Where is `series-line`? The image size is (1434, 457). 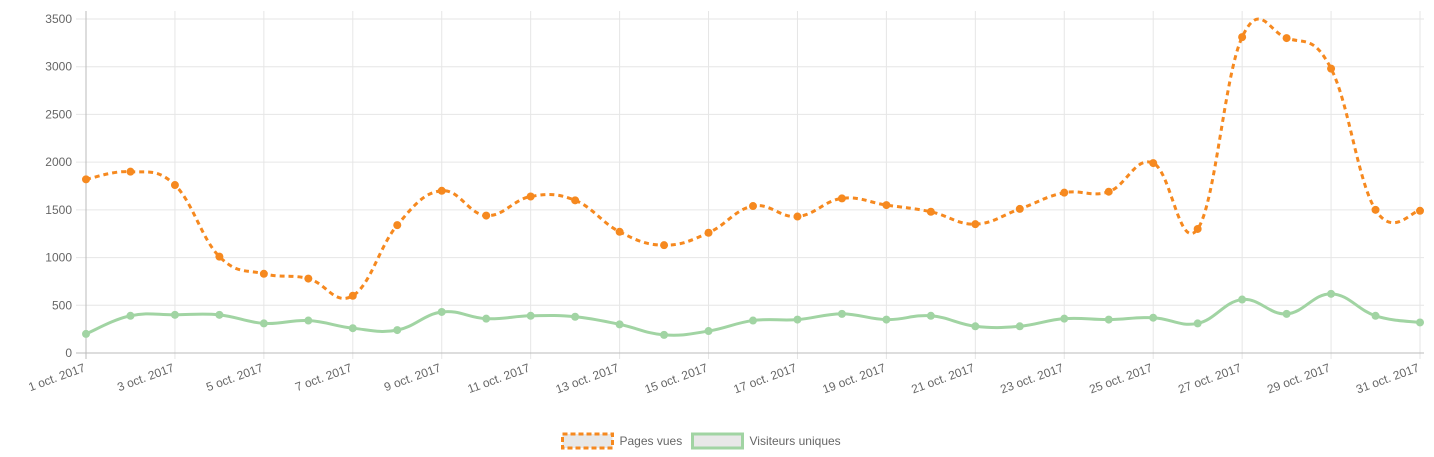
series-line is located at coordinates (753, 314).